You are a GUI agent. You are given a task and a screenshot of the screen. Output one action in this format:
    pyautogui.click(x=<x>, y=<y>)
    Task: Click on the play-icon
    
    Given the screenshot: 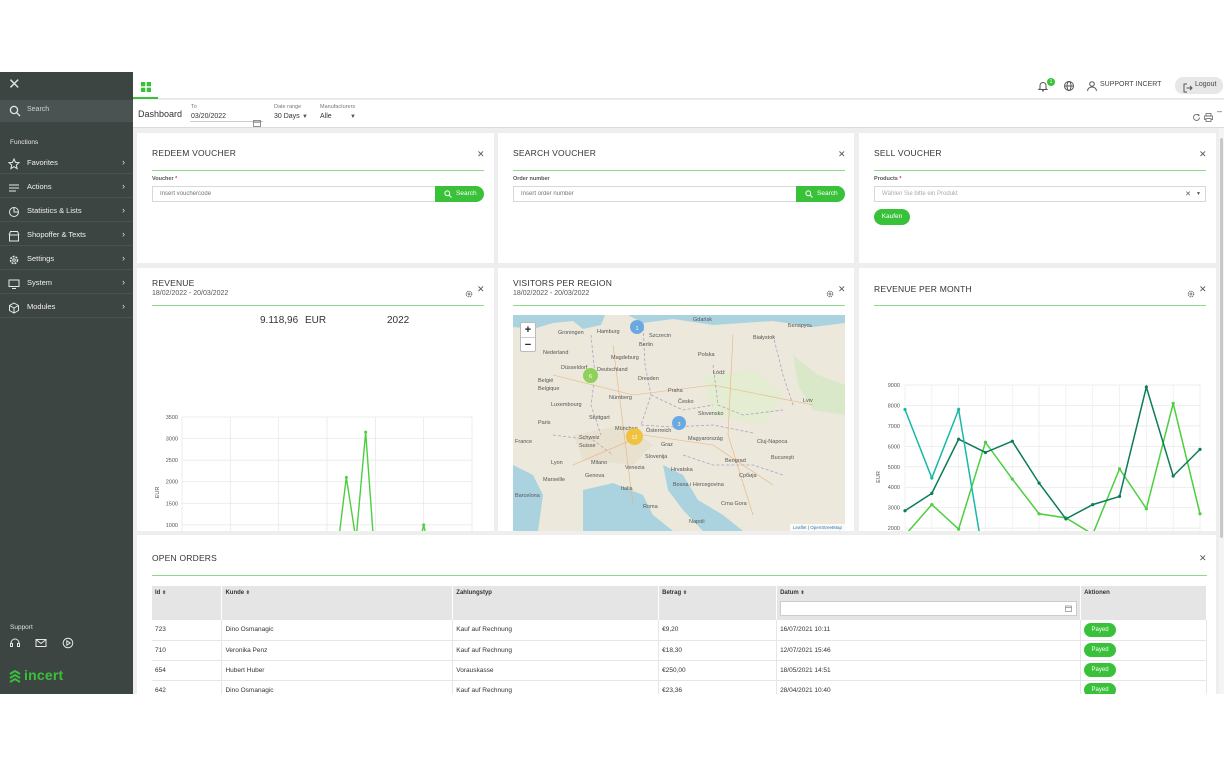 What is the action you would take?
    pyautogui.click(x=68, y=642)
    